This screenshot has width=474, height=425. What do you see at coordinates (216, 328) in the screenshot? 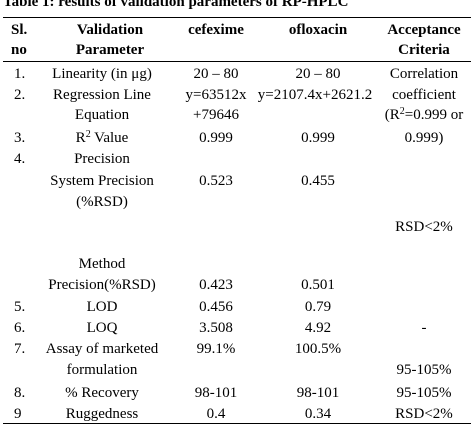
I see `row-cefexime: 3.508` at bounding box center [216, 328].